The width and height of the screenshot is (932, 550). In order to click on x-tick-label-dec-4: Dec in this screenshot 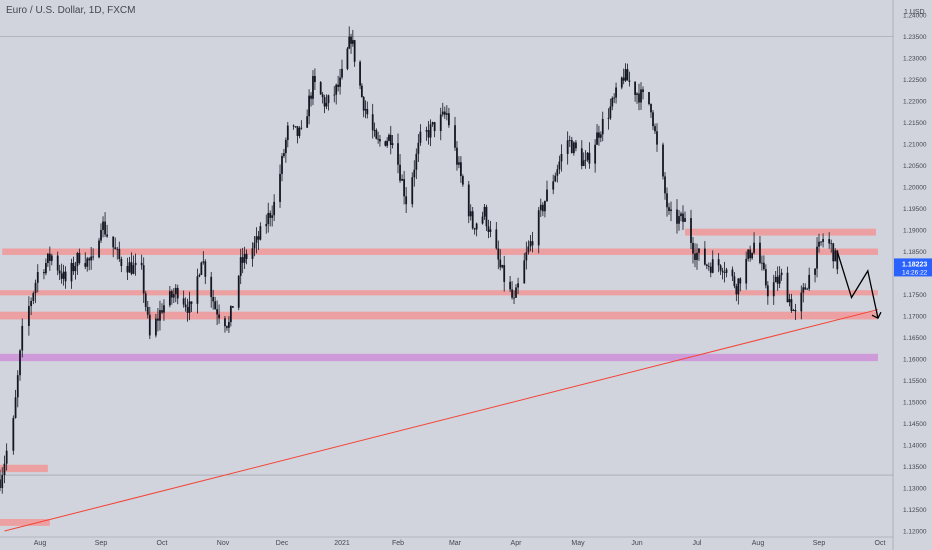, I will do `click(282, 543)`.